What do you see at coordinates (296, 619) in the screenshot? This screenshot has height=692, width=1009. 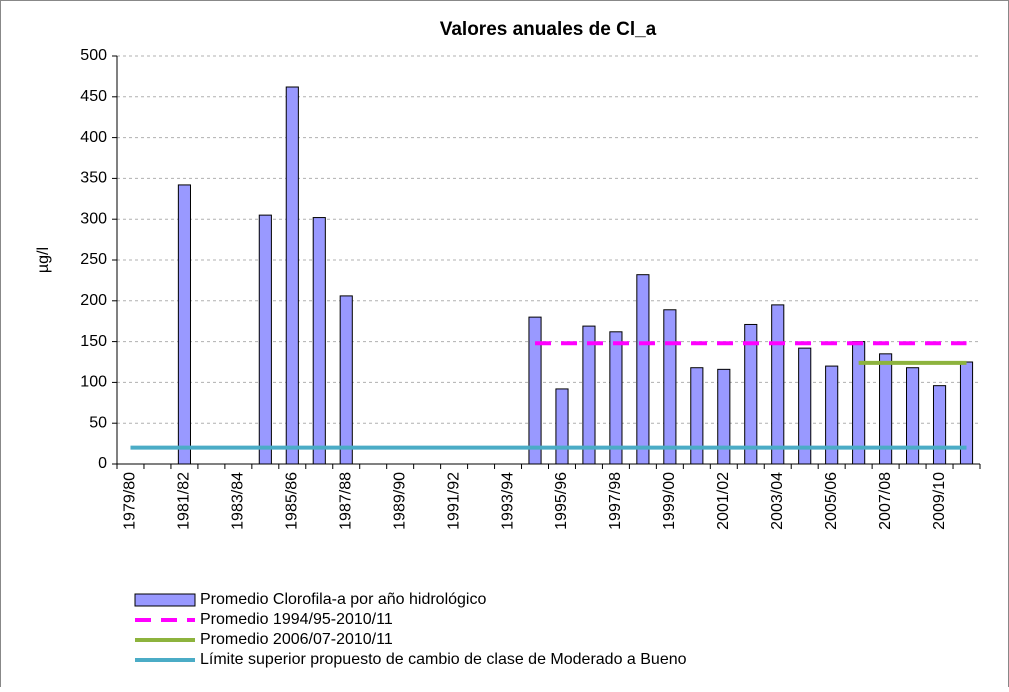 I see `legend-label: Promedio 1994/95-2010/11` at bounding box center [296, 619].